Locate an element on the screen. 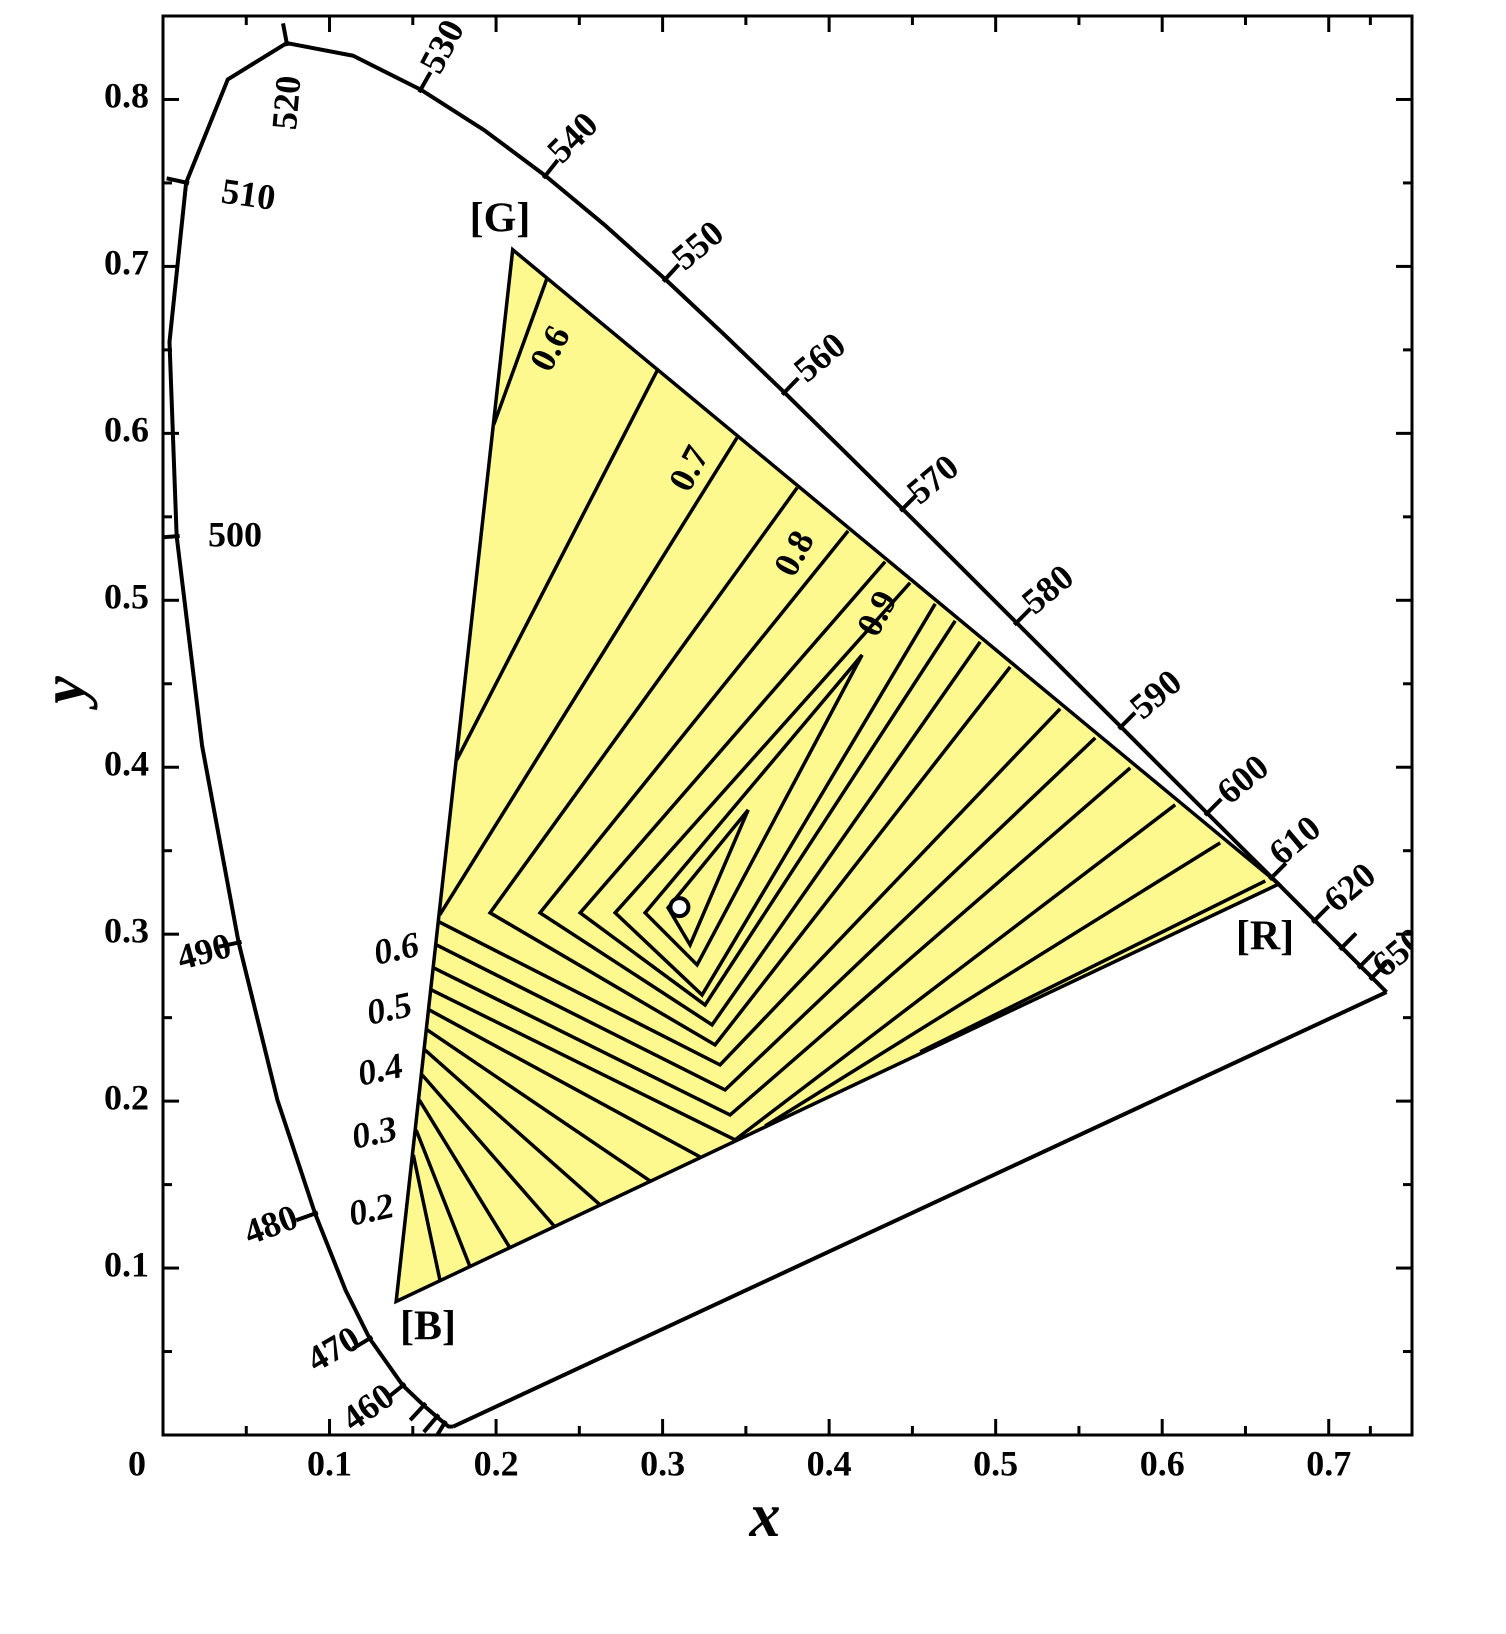 This screenshot has height=1634, width=1506. y-tick-label: 0.5 is located at coordinates (126, 597).